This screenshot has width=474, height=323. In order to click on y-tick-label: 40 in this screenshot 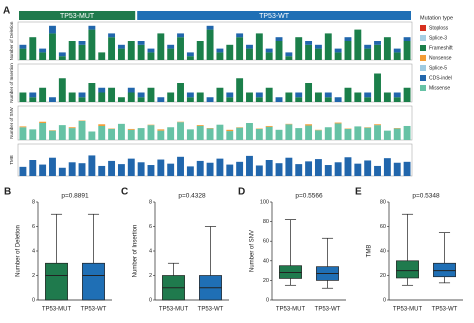, I will do `click(266, 261)`.